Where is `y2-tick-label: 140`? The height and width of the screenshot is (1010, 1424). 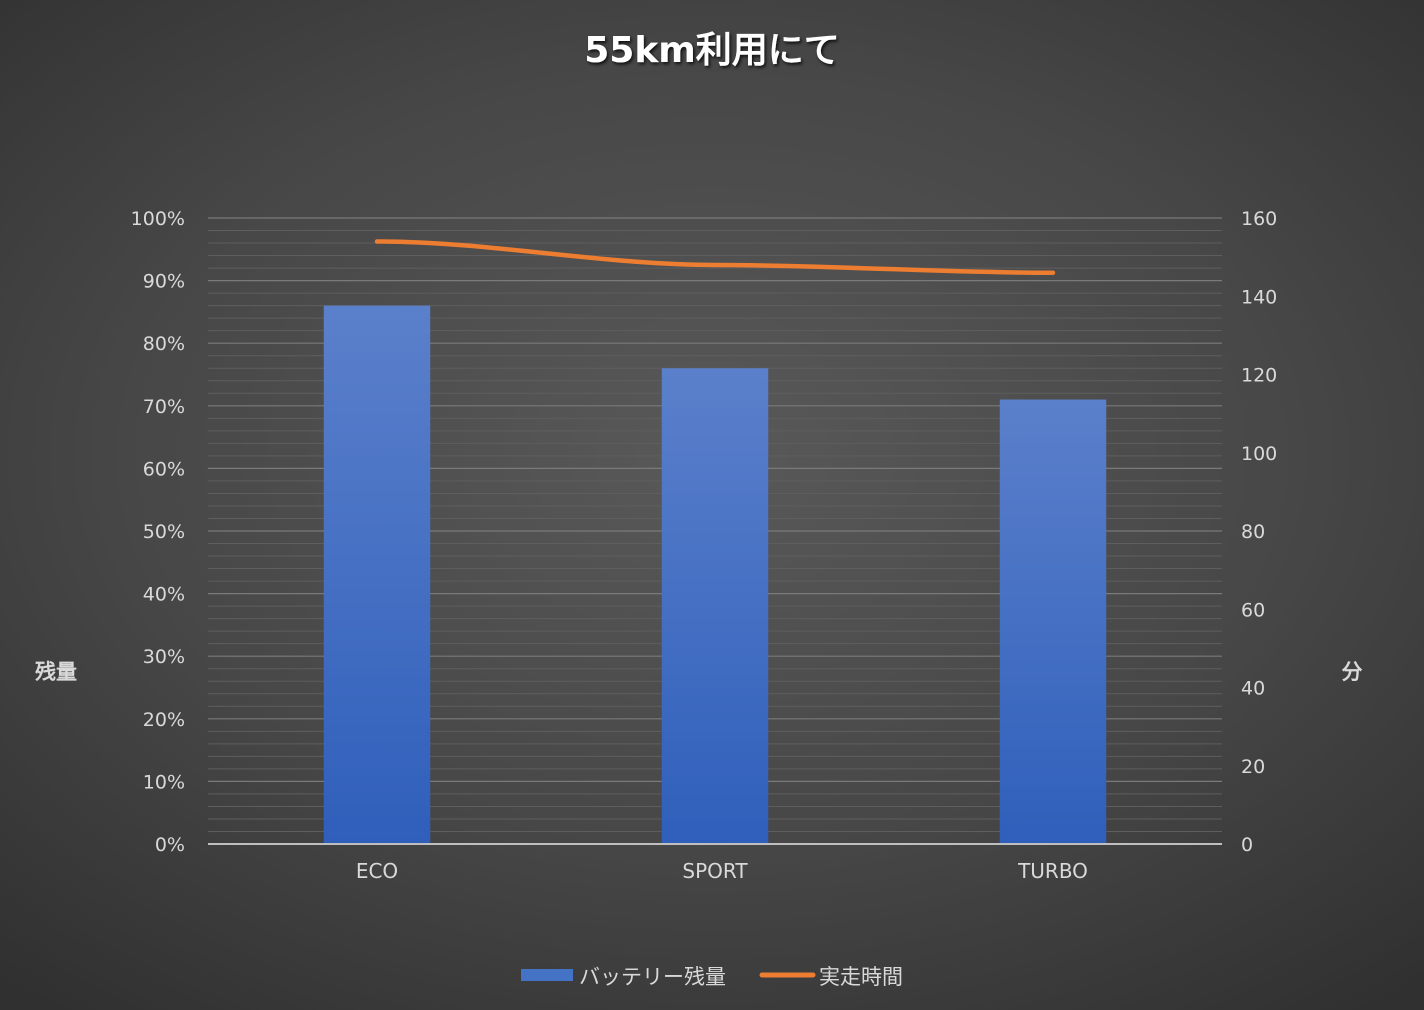 y2-tick-label: 140 is located at coordinates (1259, 297).